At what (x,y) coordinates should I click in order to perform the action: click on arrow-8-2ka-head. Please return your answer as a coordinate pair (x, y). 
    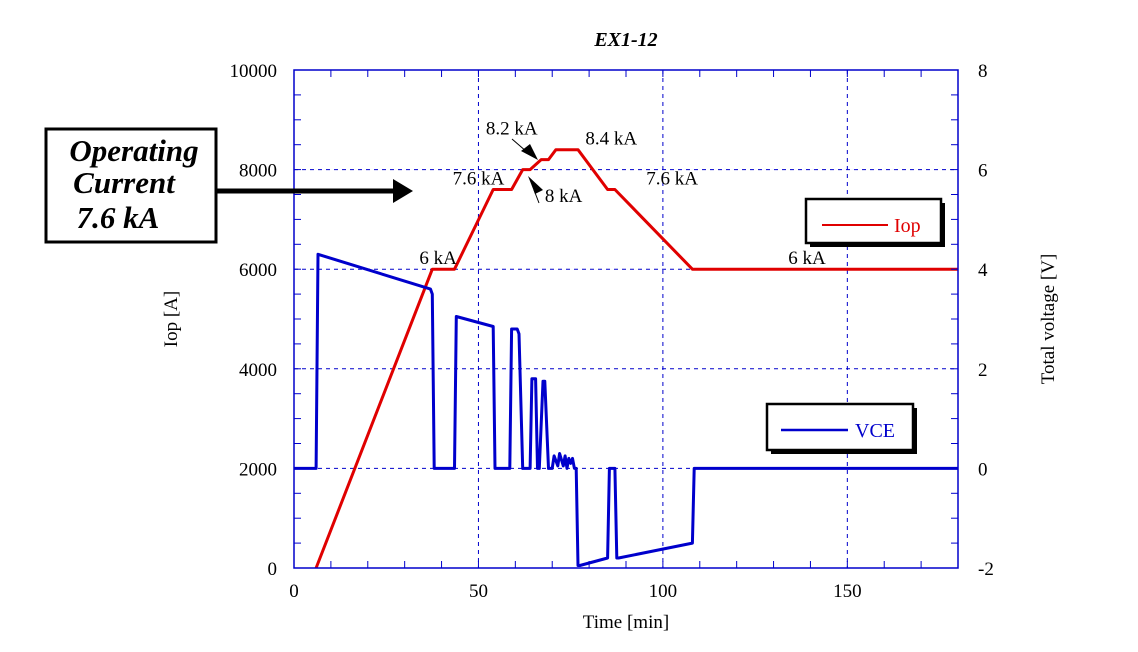
    Looking at the image, I should click on (529, 152).